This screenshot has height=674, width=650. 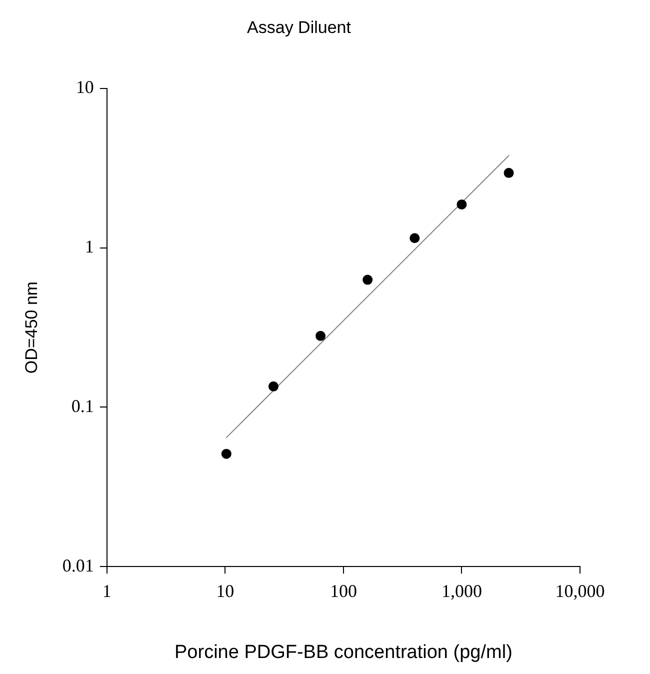 What do you see at coordinates (299, 27) in the screenshot?
I see `chart-title: Assay Diluent` at bounding box center [299, 27].